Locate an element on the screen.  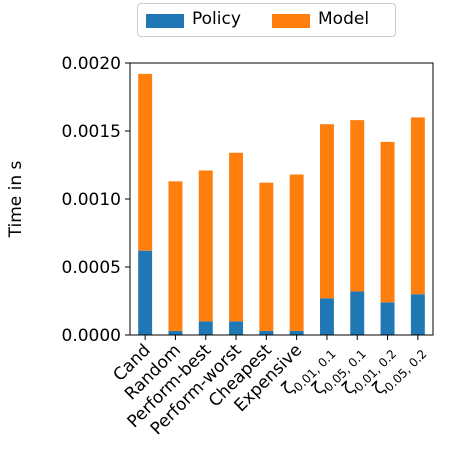
y-axis-label: Time in s is located at coordinates (16, 199).